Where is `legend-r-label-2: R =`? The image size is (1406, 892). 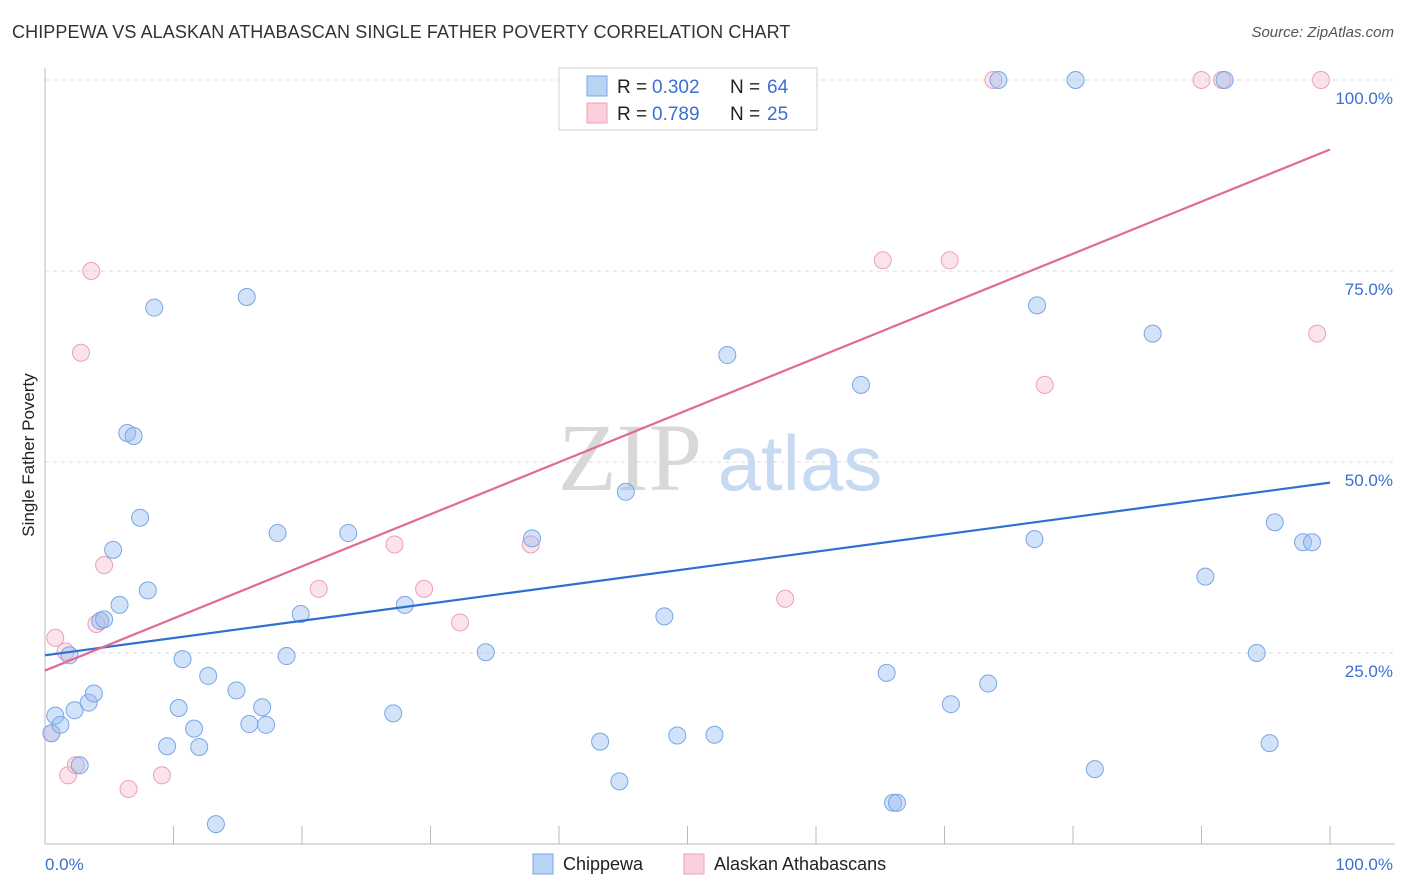
legend-r-label-2: R = is located at coordinates (632, 114).